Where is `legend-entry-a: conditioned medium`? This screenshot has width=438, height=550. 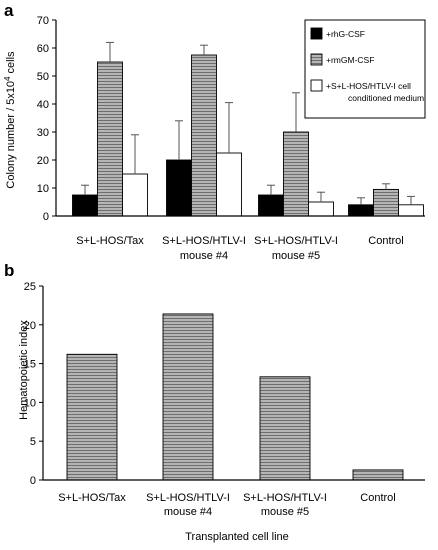 legend-entry-a: conditioned medium is located at coordinates (386, 98).